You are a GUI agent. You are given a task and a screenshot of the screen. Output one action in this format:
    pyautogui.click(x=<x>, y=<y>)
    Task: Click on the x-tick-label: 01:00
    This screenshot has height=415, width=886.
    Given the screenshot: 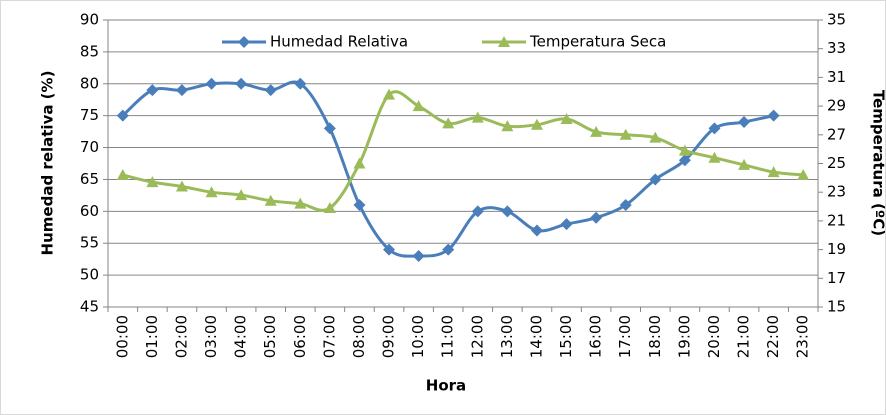 What is the action you would take?
    pyautogui.click(x=152, y=336)
    